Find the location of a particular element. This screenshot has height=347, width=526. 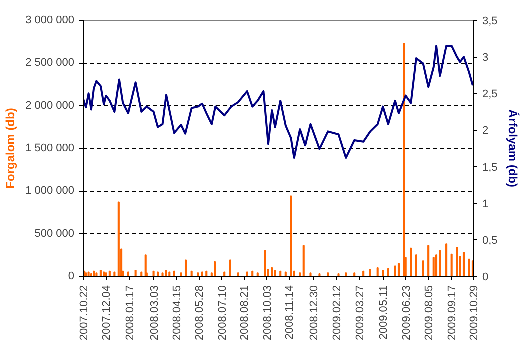

x-tick-label: 2007.12.04 is located at coordinates (107, 313).